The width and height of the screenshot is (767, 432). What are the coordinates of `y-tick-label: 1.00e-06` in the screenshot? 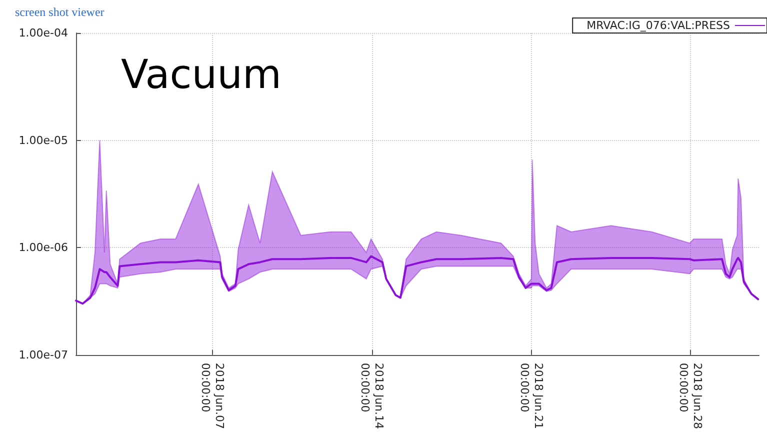 It's located at (43, 247).